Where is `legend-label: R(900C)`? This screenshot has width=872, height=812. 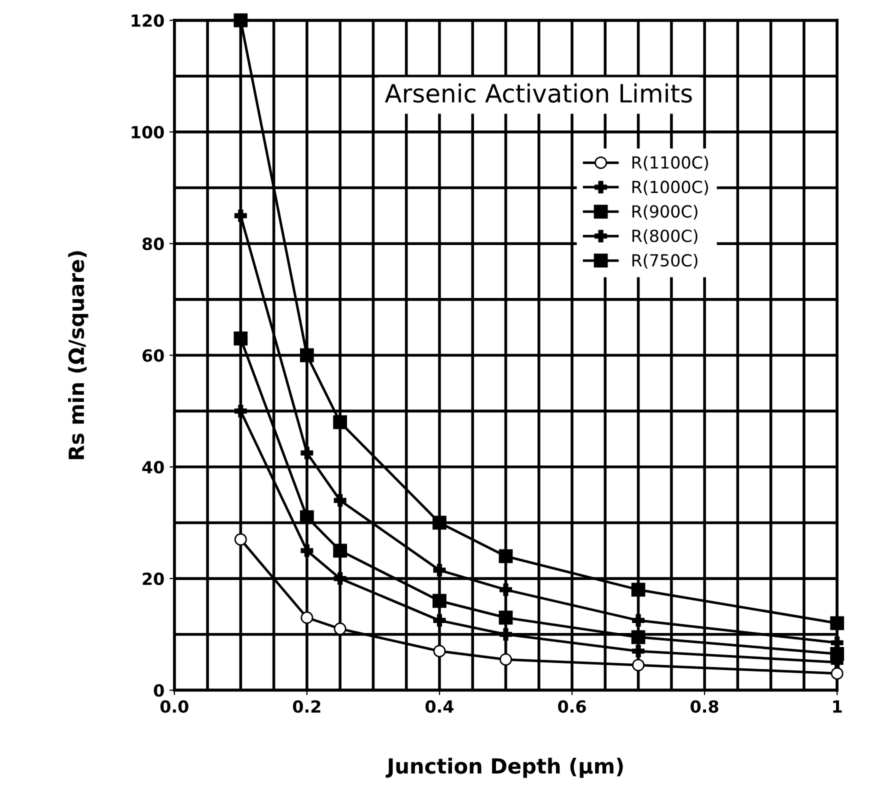
legend-label: R(900C) is located at coordinates (665, 212).